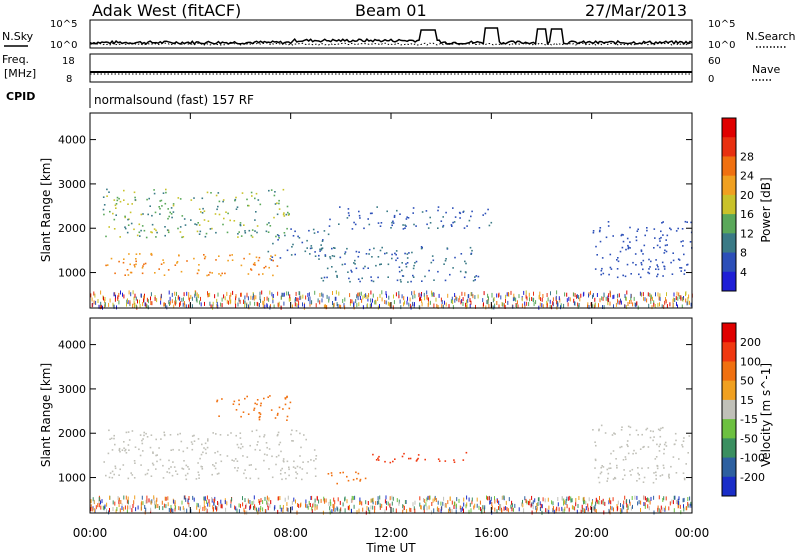  What do you see at coordinates (68, 61) in the screenshot?
I see `freq-tick-left-top: 18` at bounding box center [68, 61].